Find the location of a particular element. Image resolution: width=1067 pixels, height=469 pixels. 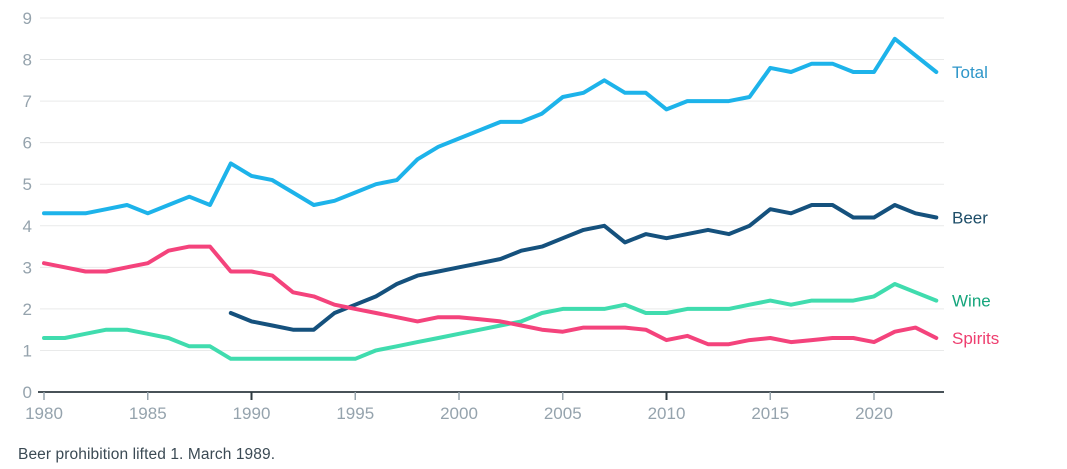

y-axis-tick-label: 5 is located at coordinates (27, 184).